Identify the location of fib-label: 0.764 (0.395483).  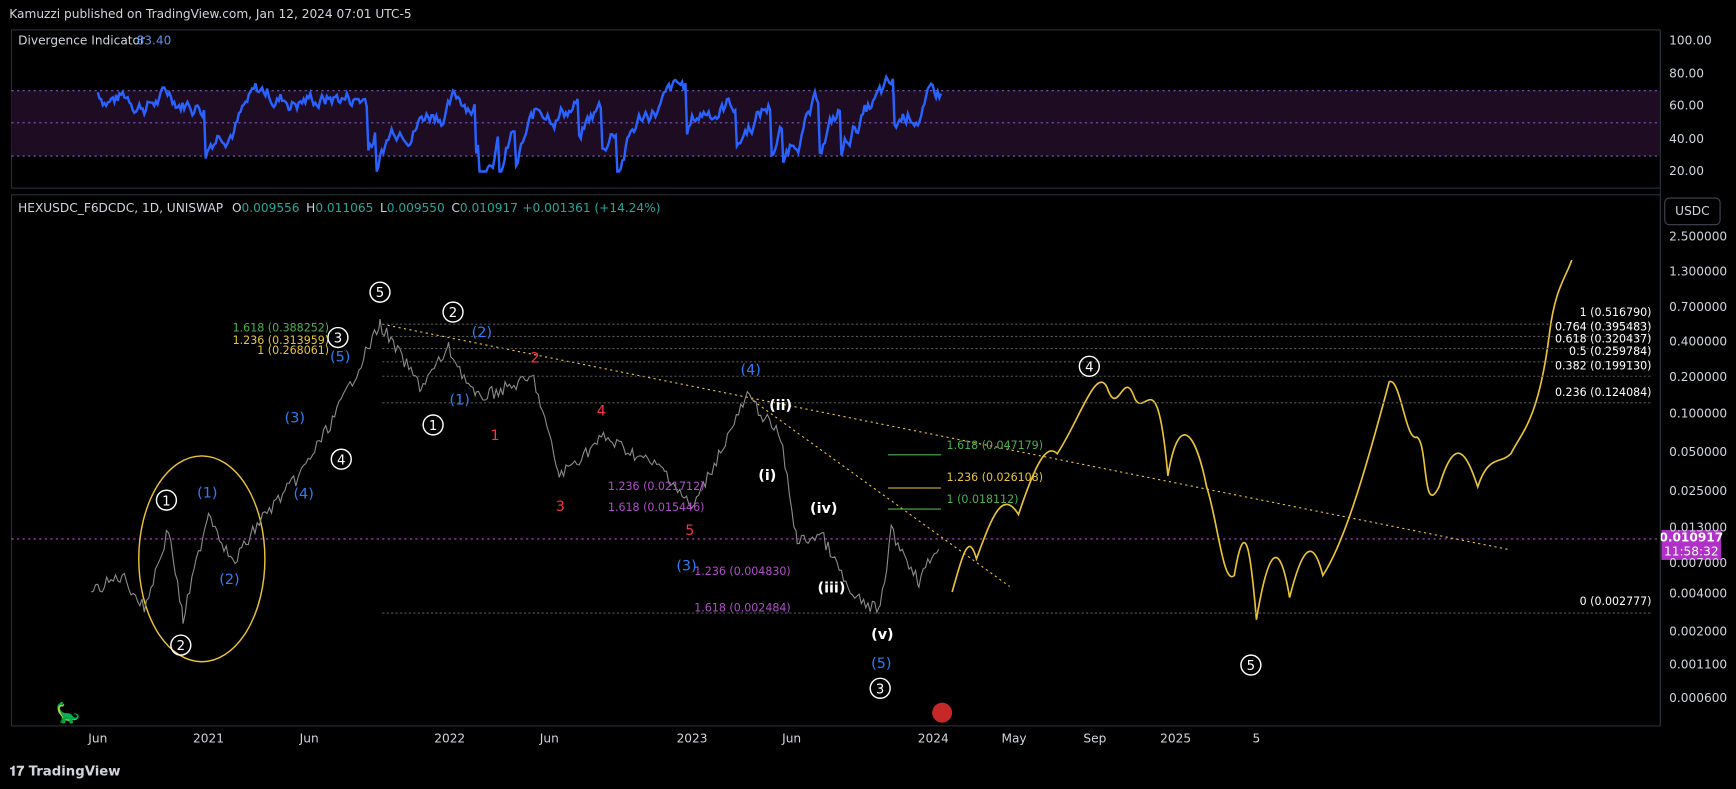
(1603, 327).